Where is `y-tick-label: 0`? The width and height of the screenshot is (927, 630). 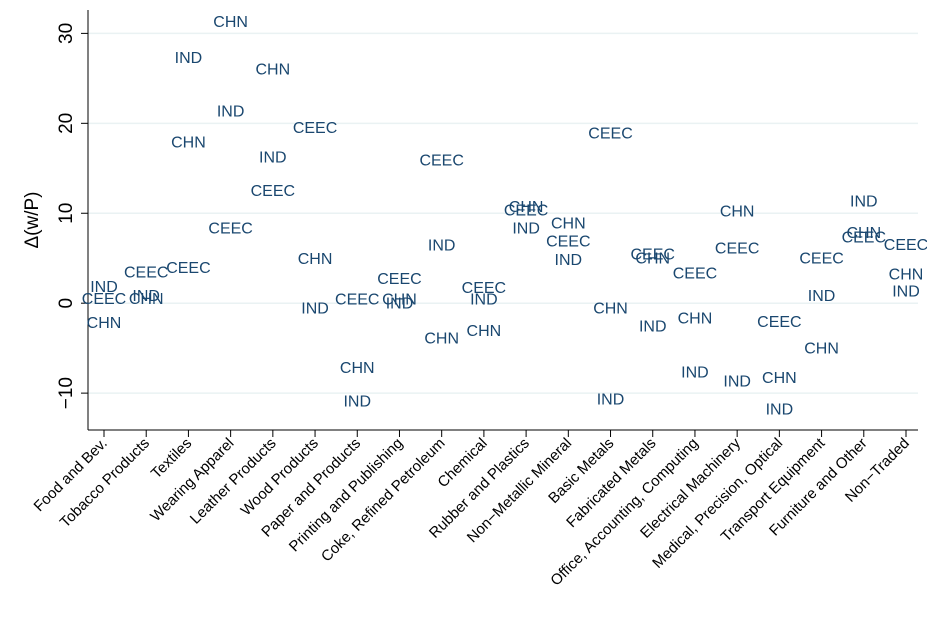
y-tick-label: 0 is located at coordinates (66, 303).